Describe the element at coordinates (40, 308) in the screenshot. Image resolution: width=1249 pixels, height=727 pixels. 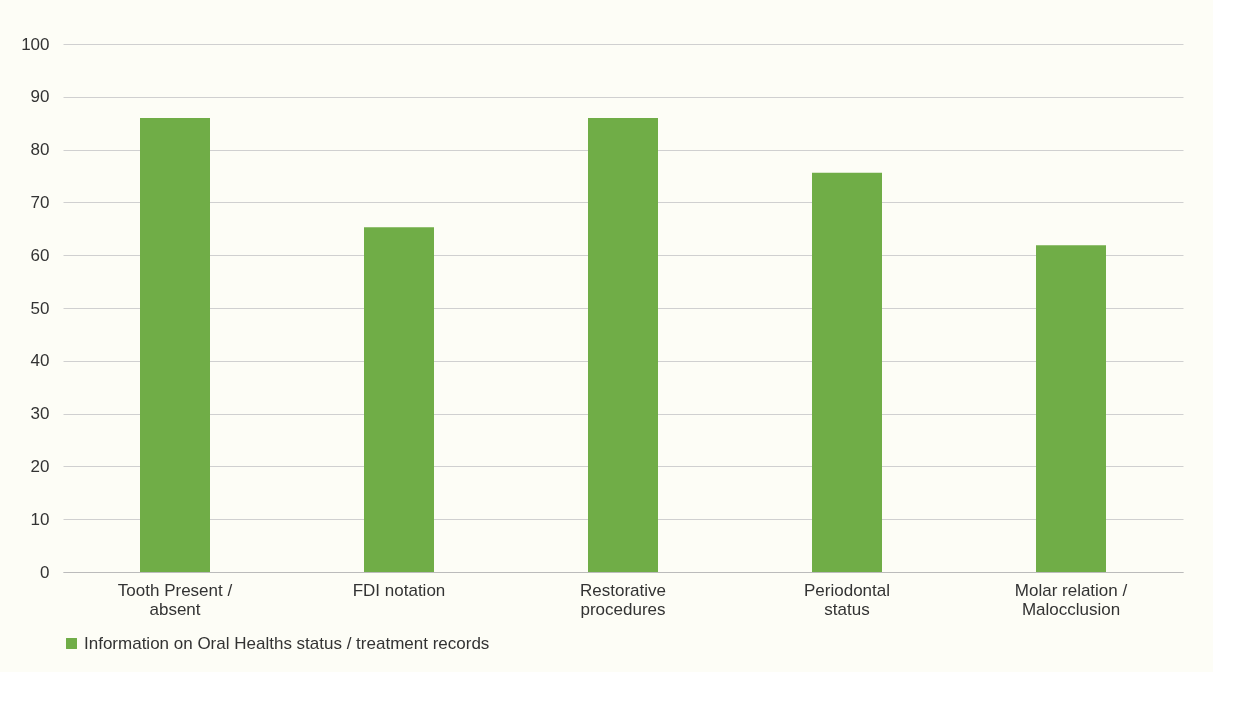
I see `y-tick-label: 50` at that location.